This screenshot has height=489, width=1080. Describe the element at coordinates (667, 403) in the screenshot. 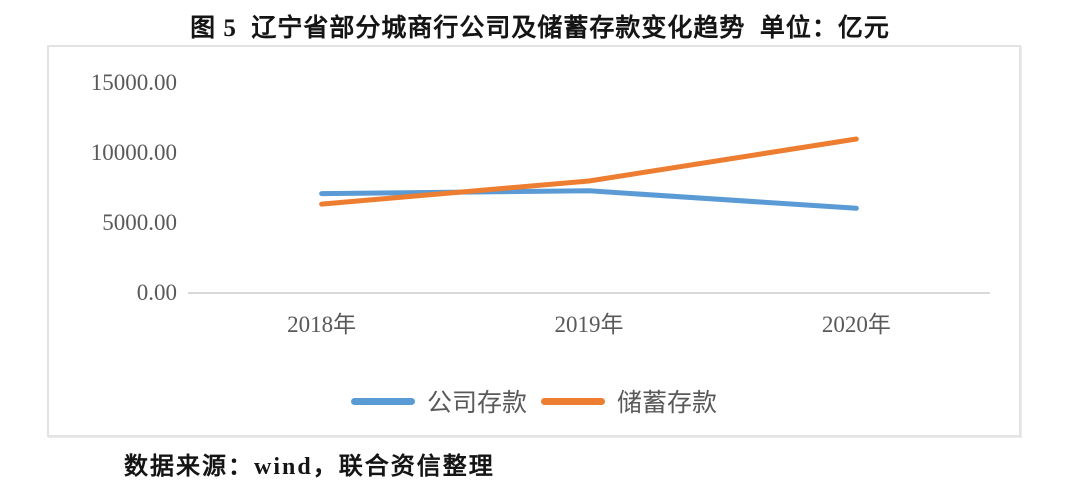

I see `legend-label: 储蓄存款` at that location.